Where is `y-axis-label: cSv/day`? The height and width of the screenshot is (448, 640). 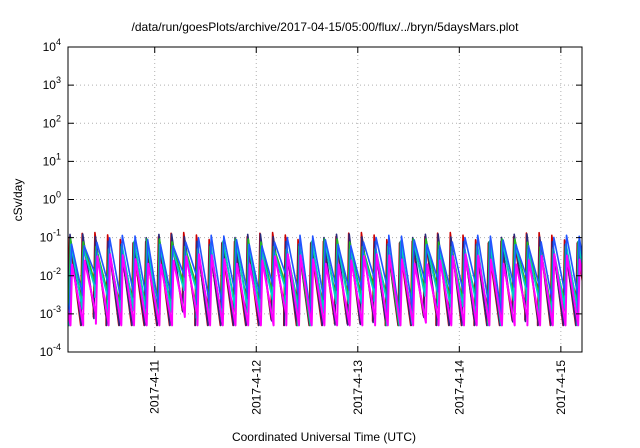 y-axis-label: cSv/day is located at coordinates (18, 200).